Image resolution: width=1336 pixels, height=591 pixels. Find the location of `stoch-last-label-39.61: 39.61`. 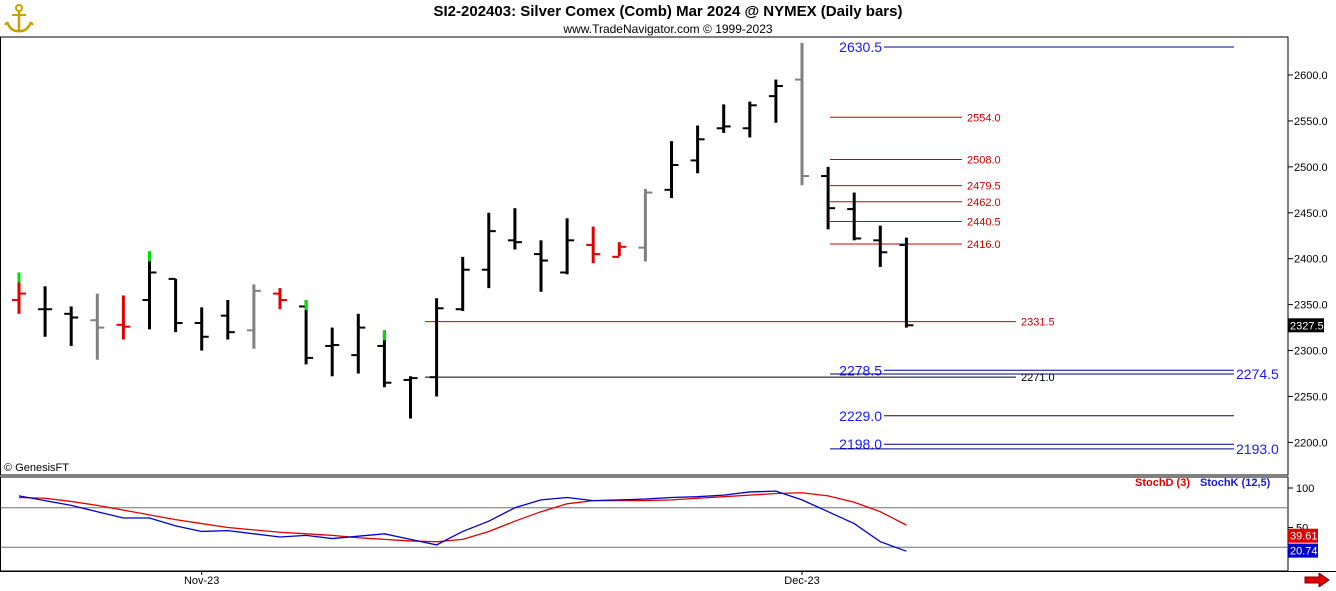

stoch-last-label-39.61: 39.61 is located at coordinates (1304, 537).